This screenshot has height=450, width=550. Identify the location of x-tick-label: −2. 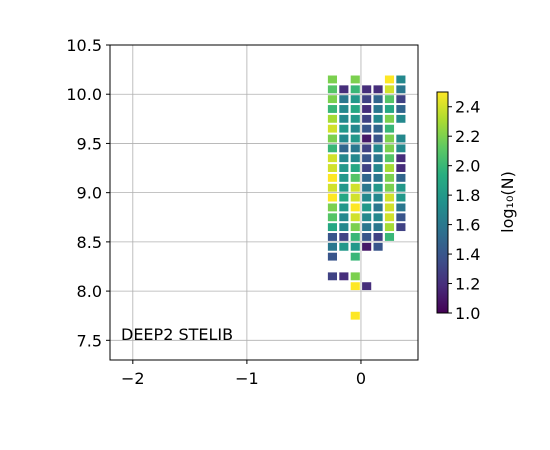
(133, 378).